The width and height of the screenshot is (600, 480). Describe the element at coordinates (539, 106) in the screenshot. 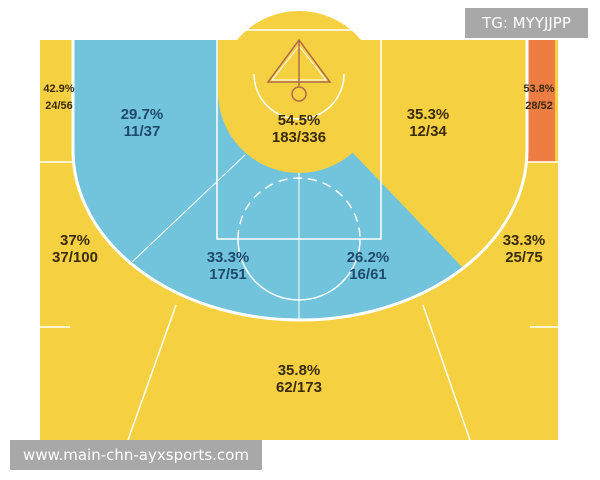

I see `zone-right-corner-shots: 28/52` at that location.